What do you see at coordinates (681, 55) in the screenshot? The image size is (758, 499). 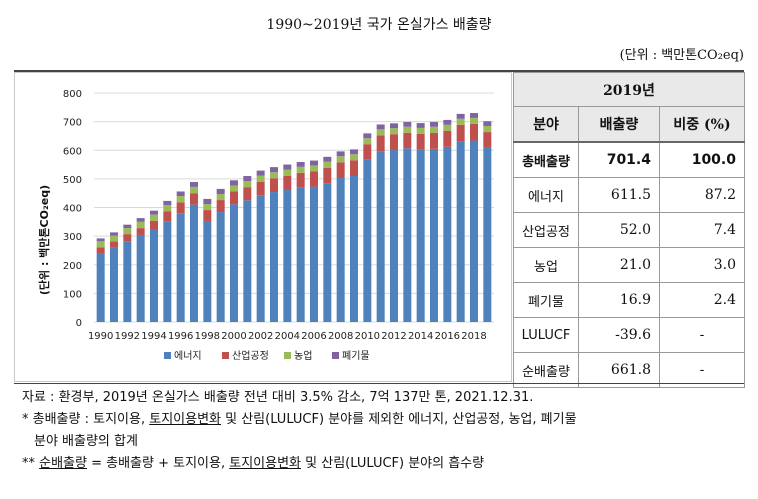 I see `unit-label: (단위 : 백만톤CO₂eq)` at bounding box center [681, 55].